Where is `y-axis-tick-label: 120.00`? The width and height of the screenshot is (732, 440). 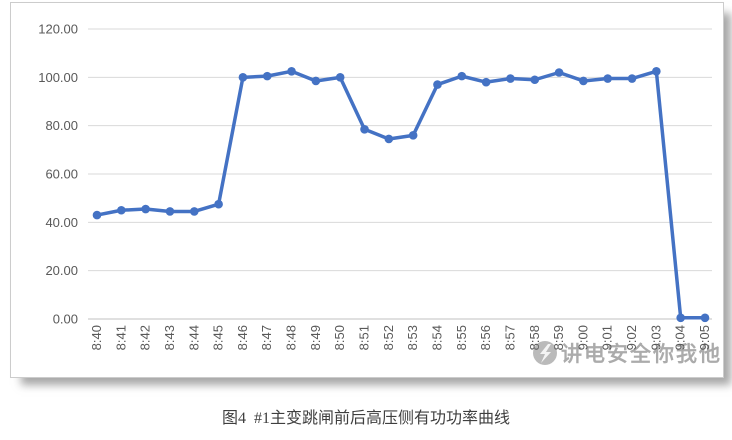 y-axis-tick-label: 120.00 is located at coordinates (58, 29).